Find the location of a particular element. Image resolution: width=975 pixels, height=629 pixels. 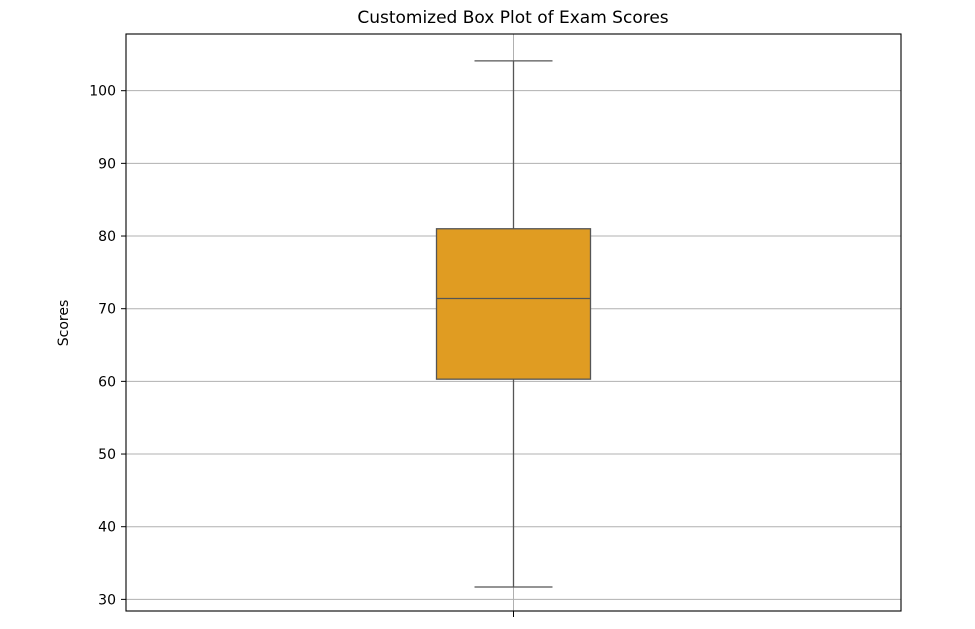

y-tick-label-30: 30 is located at coordinates (107, 600).